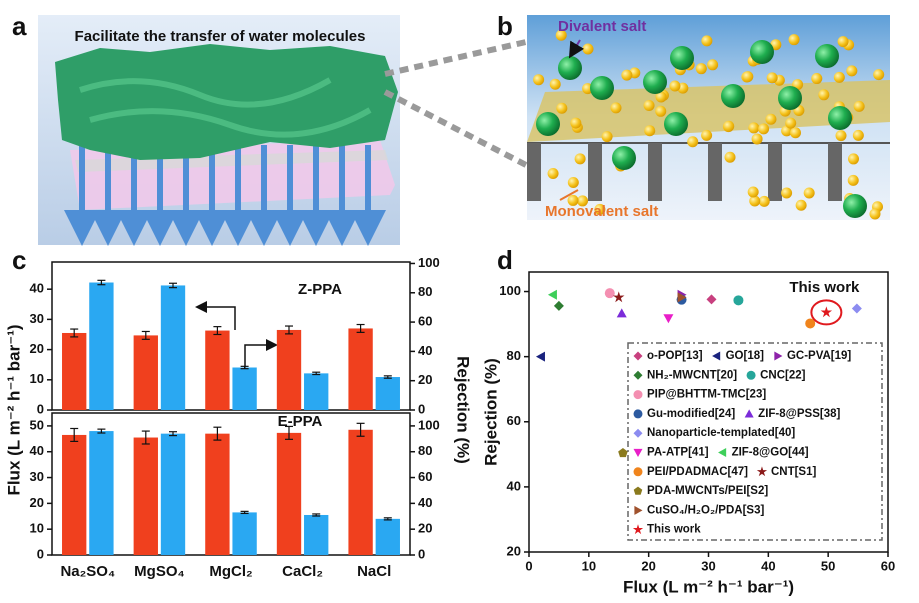 The image size is (919, 603). Describe the element at coordinates (770, 453) in the screenshot. I see `legend-label: ZIF-8@GO[44]` at that location.